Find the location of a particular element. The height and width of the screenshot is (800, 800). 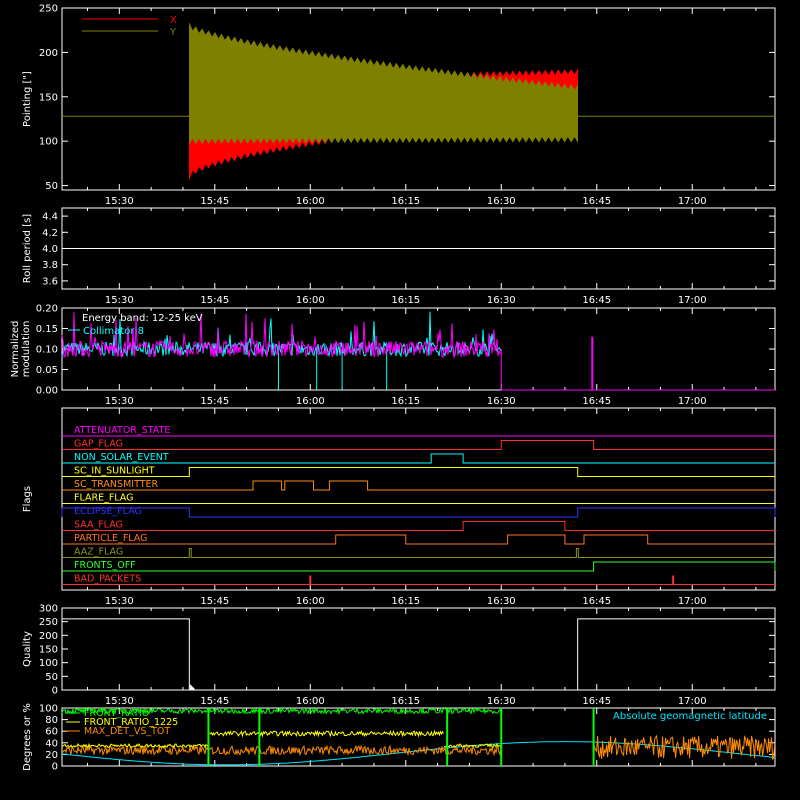

y-tick-label: 0.05 is located at coordinates (47, 370).